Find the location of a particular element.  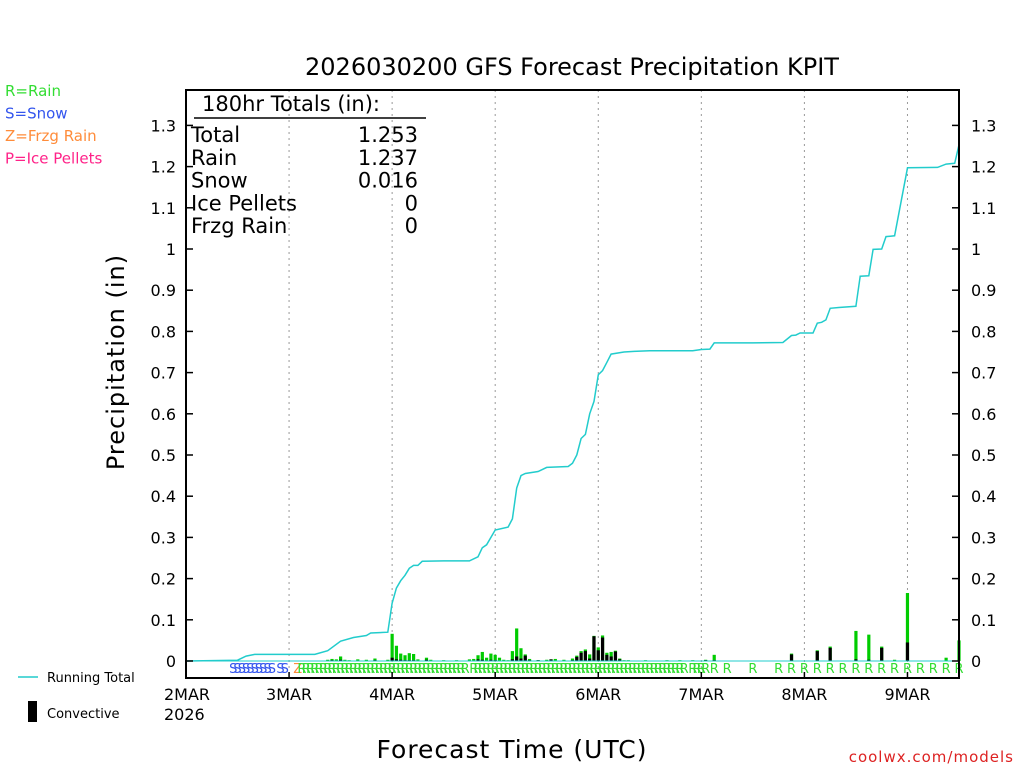

x-tick-label: 3MAR is located at coordinates (289, 694).